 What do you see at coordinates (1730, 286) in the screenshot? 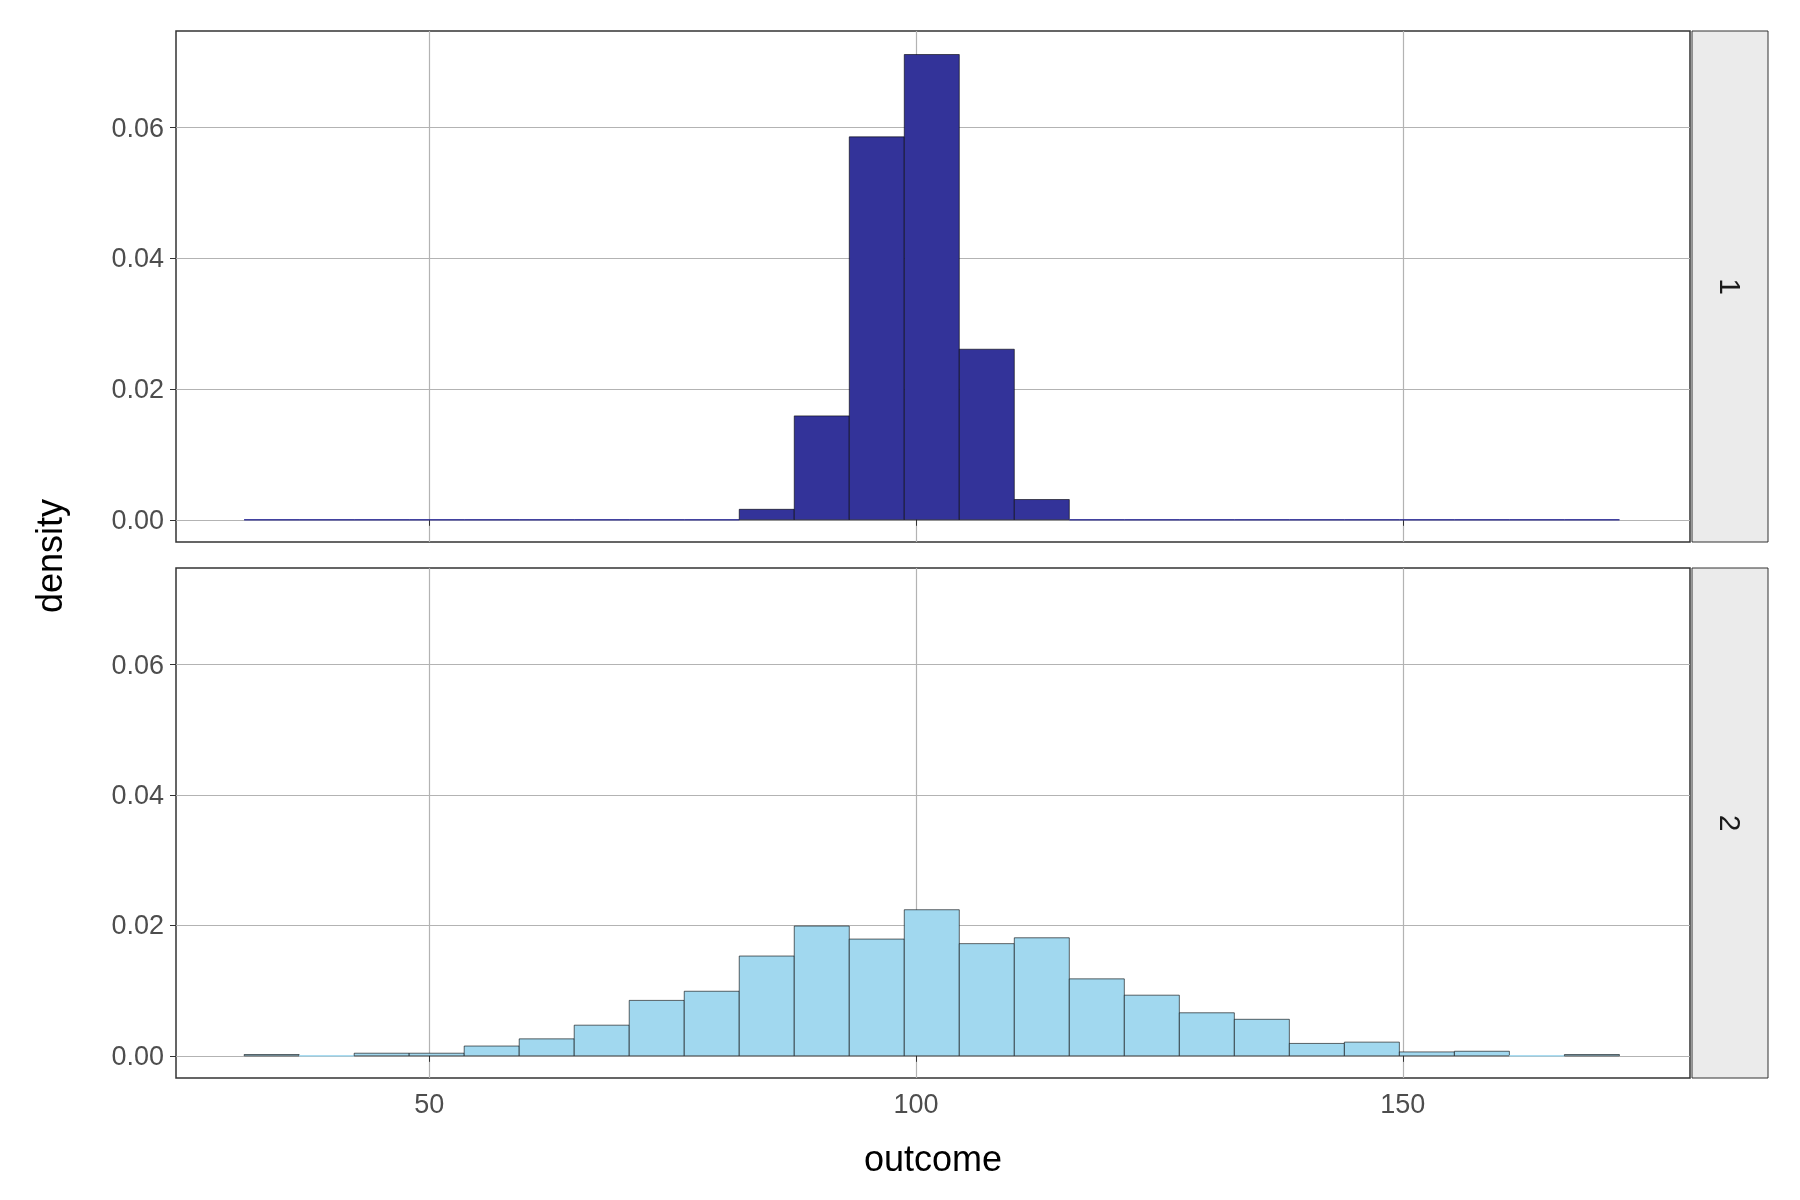
I see `text: 1` at bounding box center [1730, 286].